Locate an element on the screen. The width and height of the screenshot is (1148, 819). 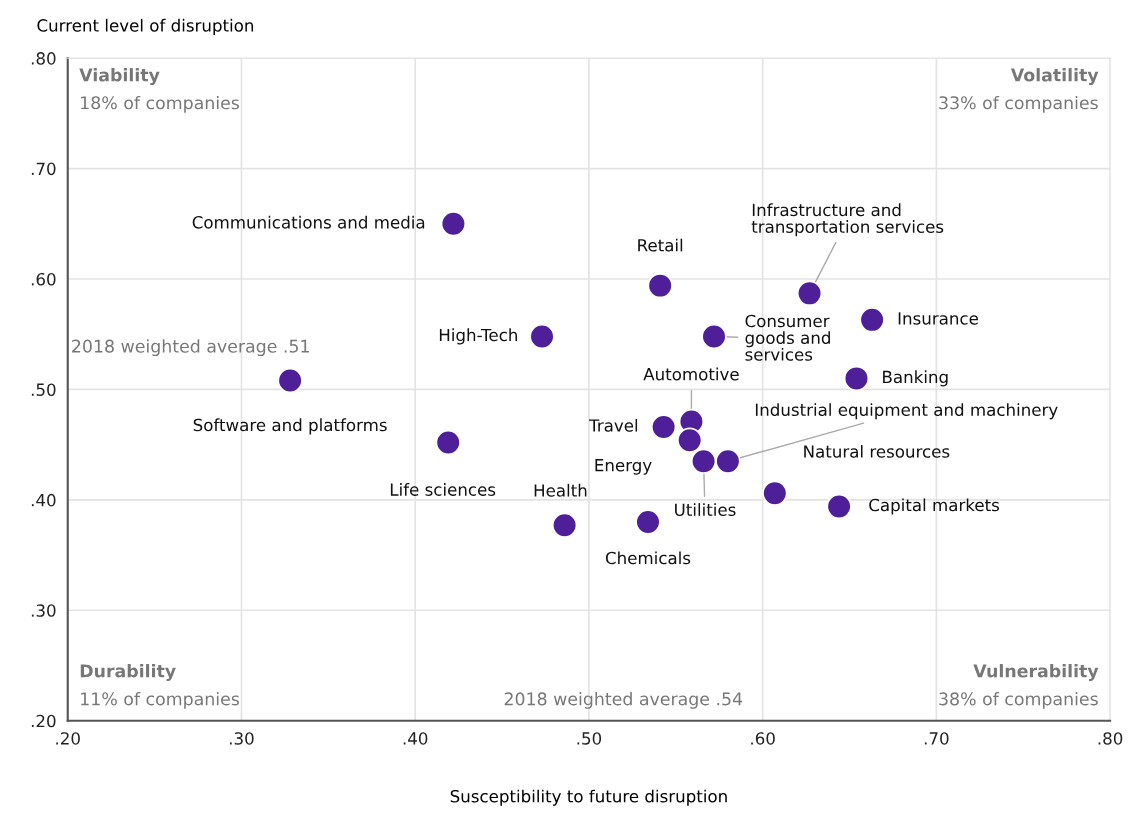
annotation: High-Tech is located at coordinates (478, 336).